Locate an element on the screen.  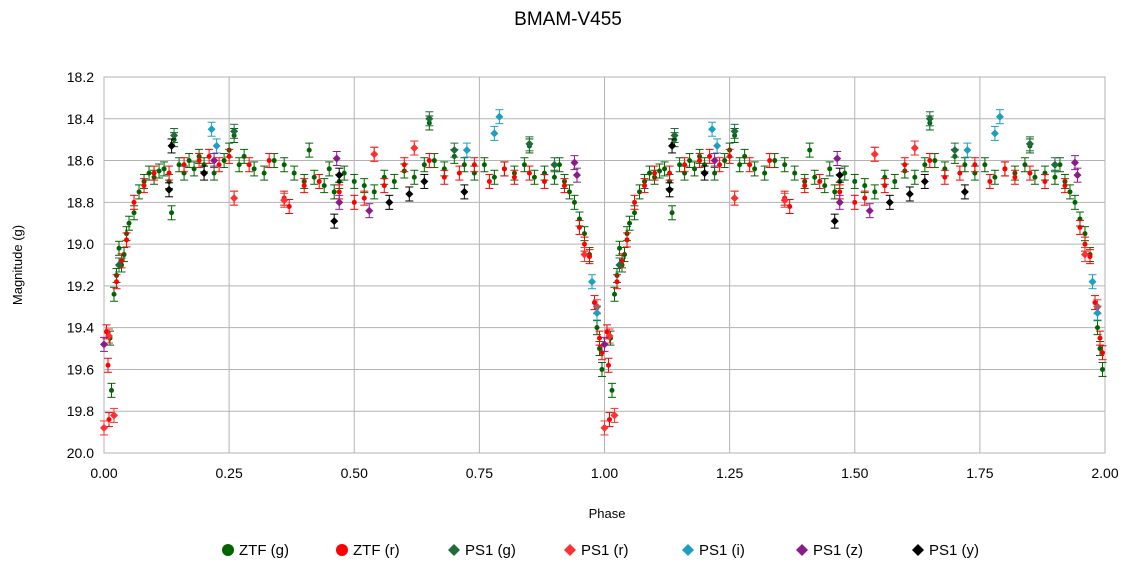
x-tick-label: 0.50 is located at coordinates (354, 473).